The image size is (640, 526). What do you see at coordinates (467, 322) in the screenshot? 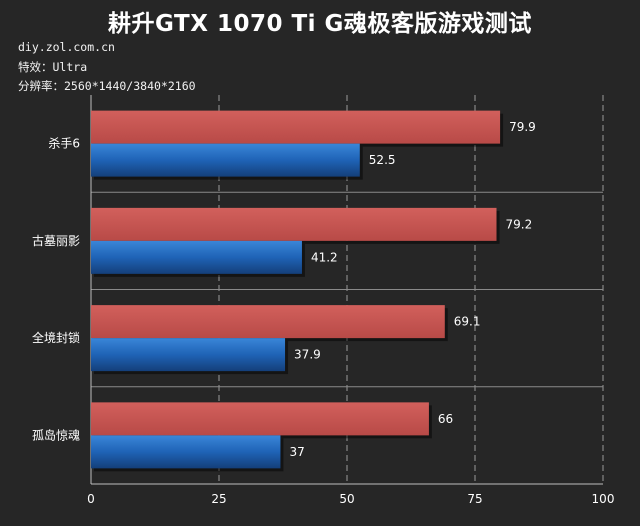
I see `value-label: 69.1` at bounding box center [467, 322].